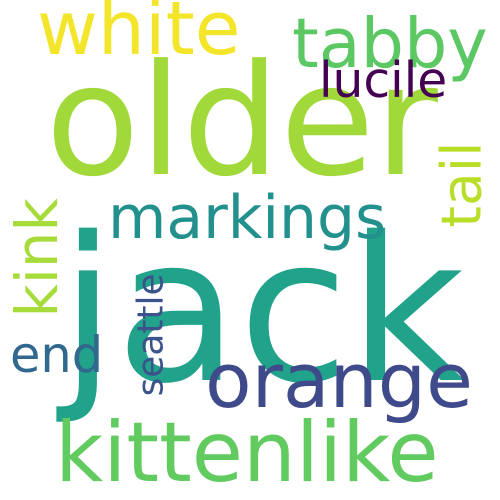 This screenshot has height=500, width=500. What do you see at coordinates (383, 80) in the screenshot?
I see `word-lucile: lucile` at bounding box center [383, 80].